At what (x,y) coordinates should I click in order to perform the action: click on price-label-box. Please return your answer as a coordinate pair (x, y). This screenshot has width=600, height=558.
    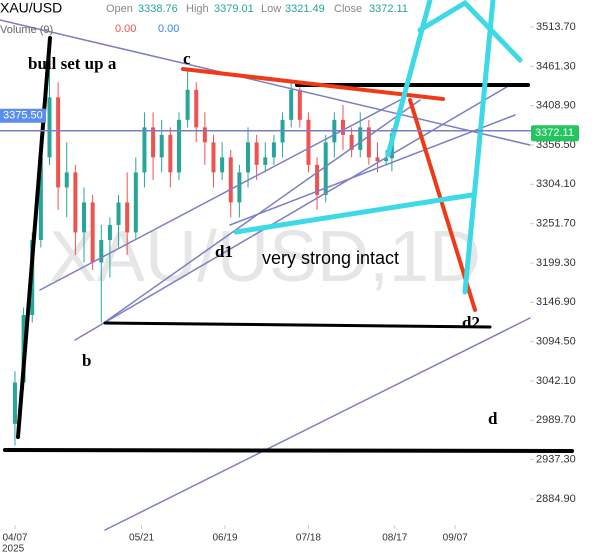
    Looking at the image, I should click on (23, 115).